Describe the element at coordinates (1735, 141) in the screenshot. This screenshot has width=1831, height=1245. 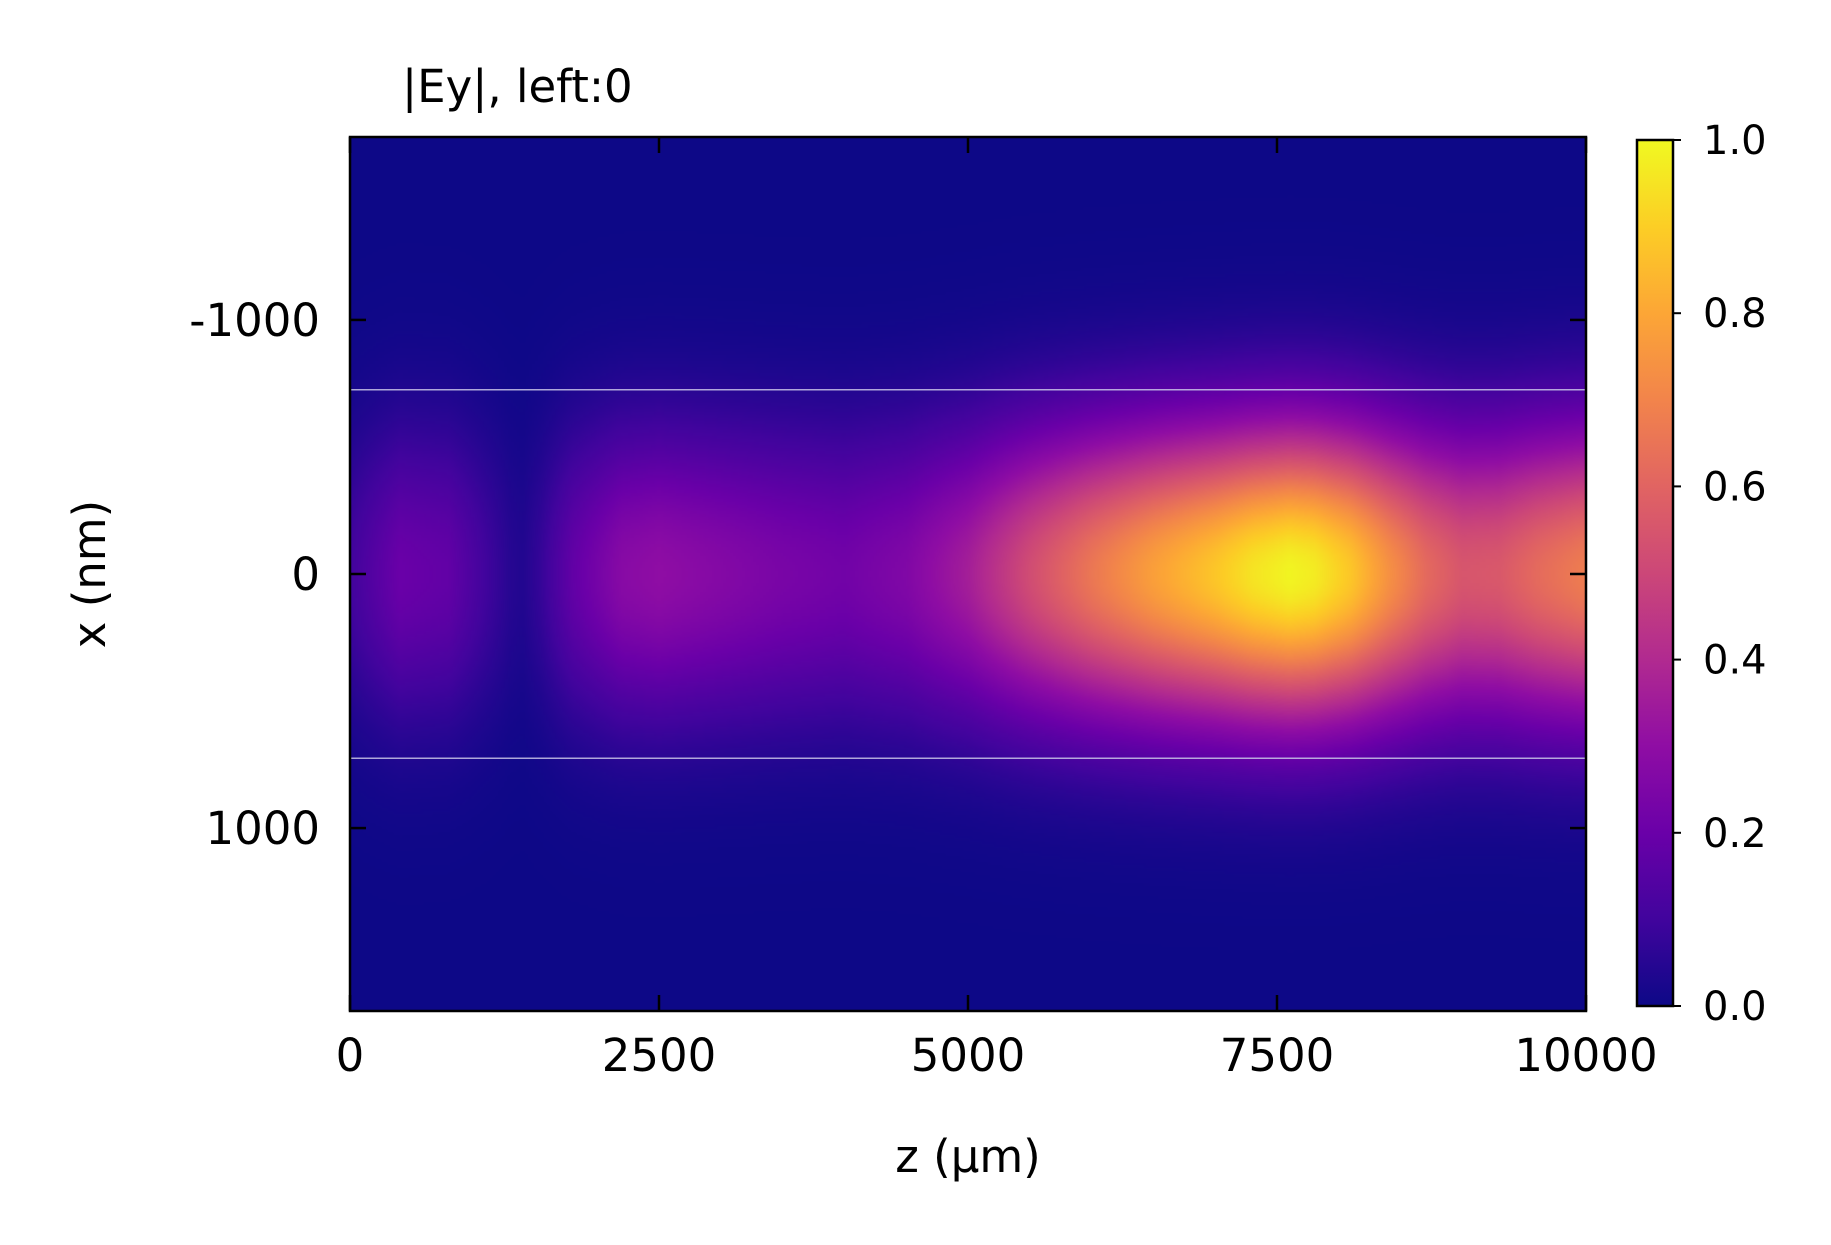
I see `colorbar-tick-label: 1.0` at that location.